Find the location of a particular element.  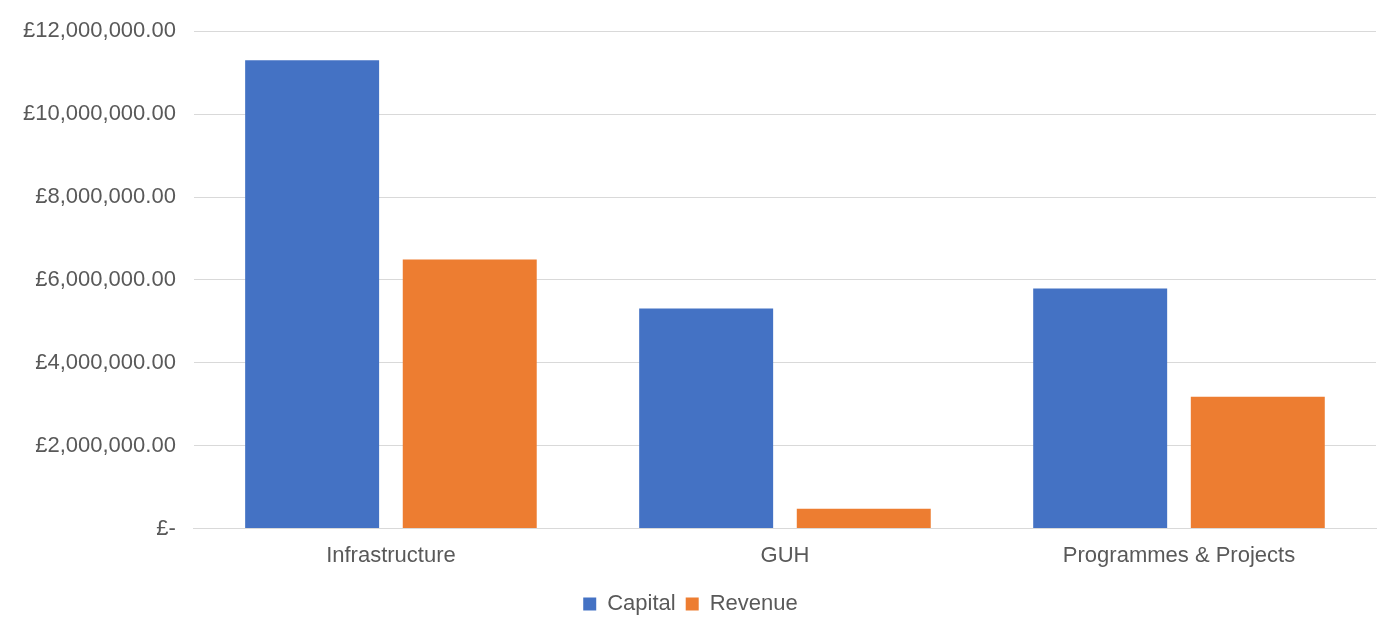

legend-label: Revenue is located at coordinates (753, 603).